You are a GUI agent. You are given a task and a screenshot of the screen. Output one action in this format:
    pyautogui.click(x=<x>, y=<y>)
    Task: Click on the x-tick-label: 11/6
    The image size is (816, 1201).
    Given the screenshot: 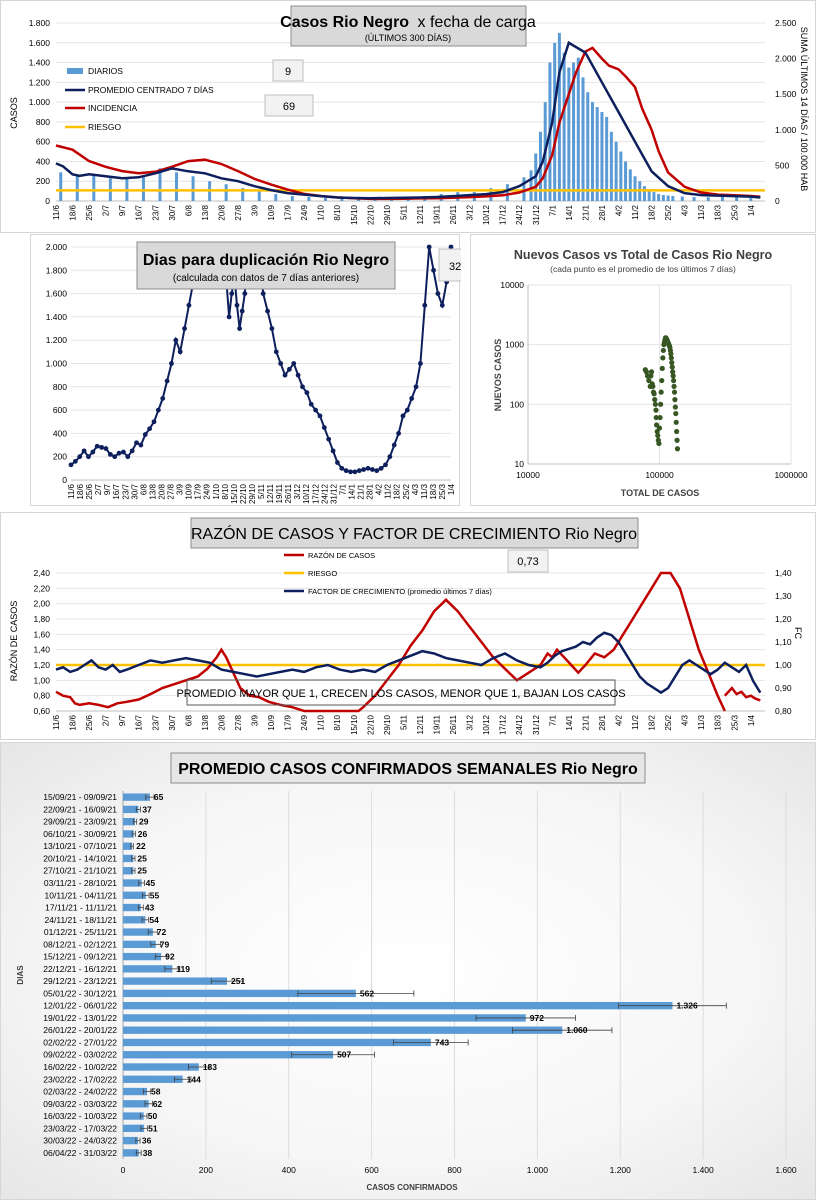 What is the action you would take?
    pyautogui.click(x=56, y=722)
    